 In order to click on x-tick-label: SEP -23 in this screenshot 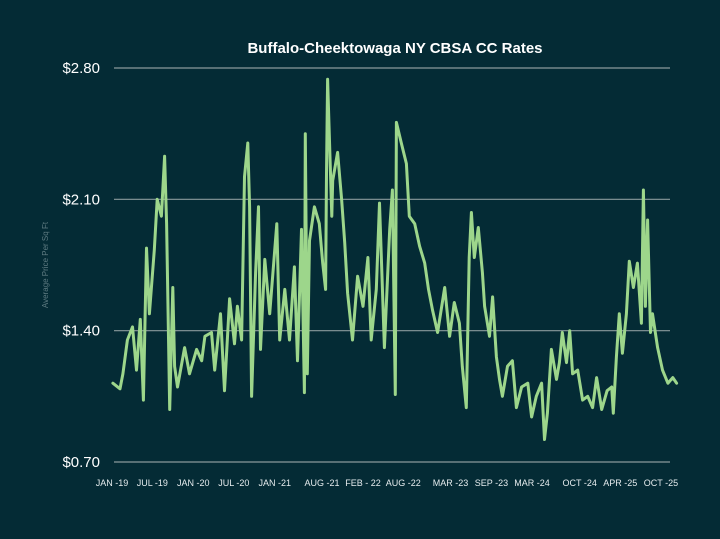, I will do `click(491, 483)`.